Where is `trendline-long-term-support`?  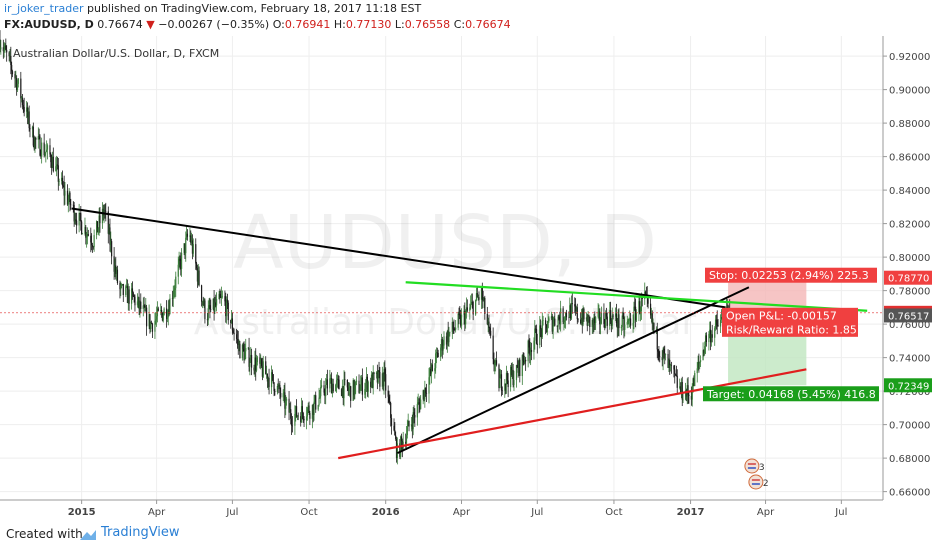
trendline-long-term-support is located at coordinates (572, 414).